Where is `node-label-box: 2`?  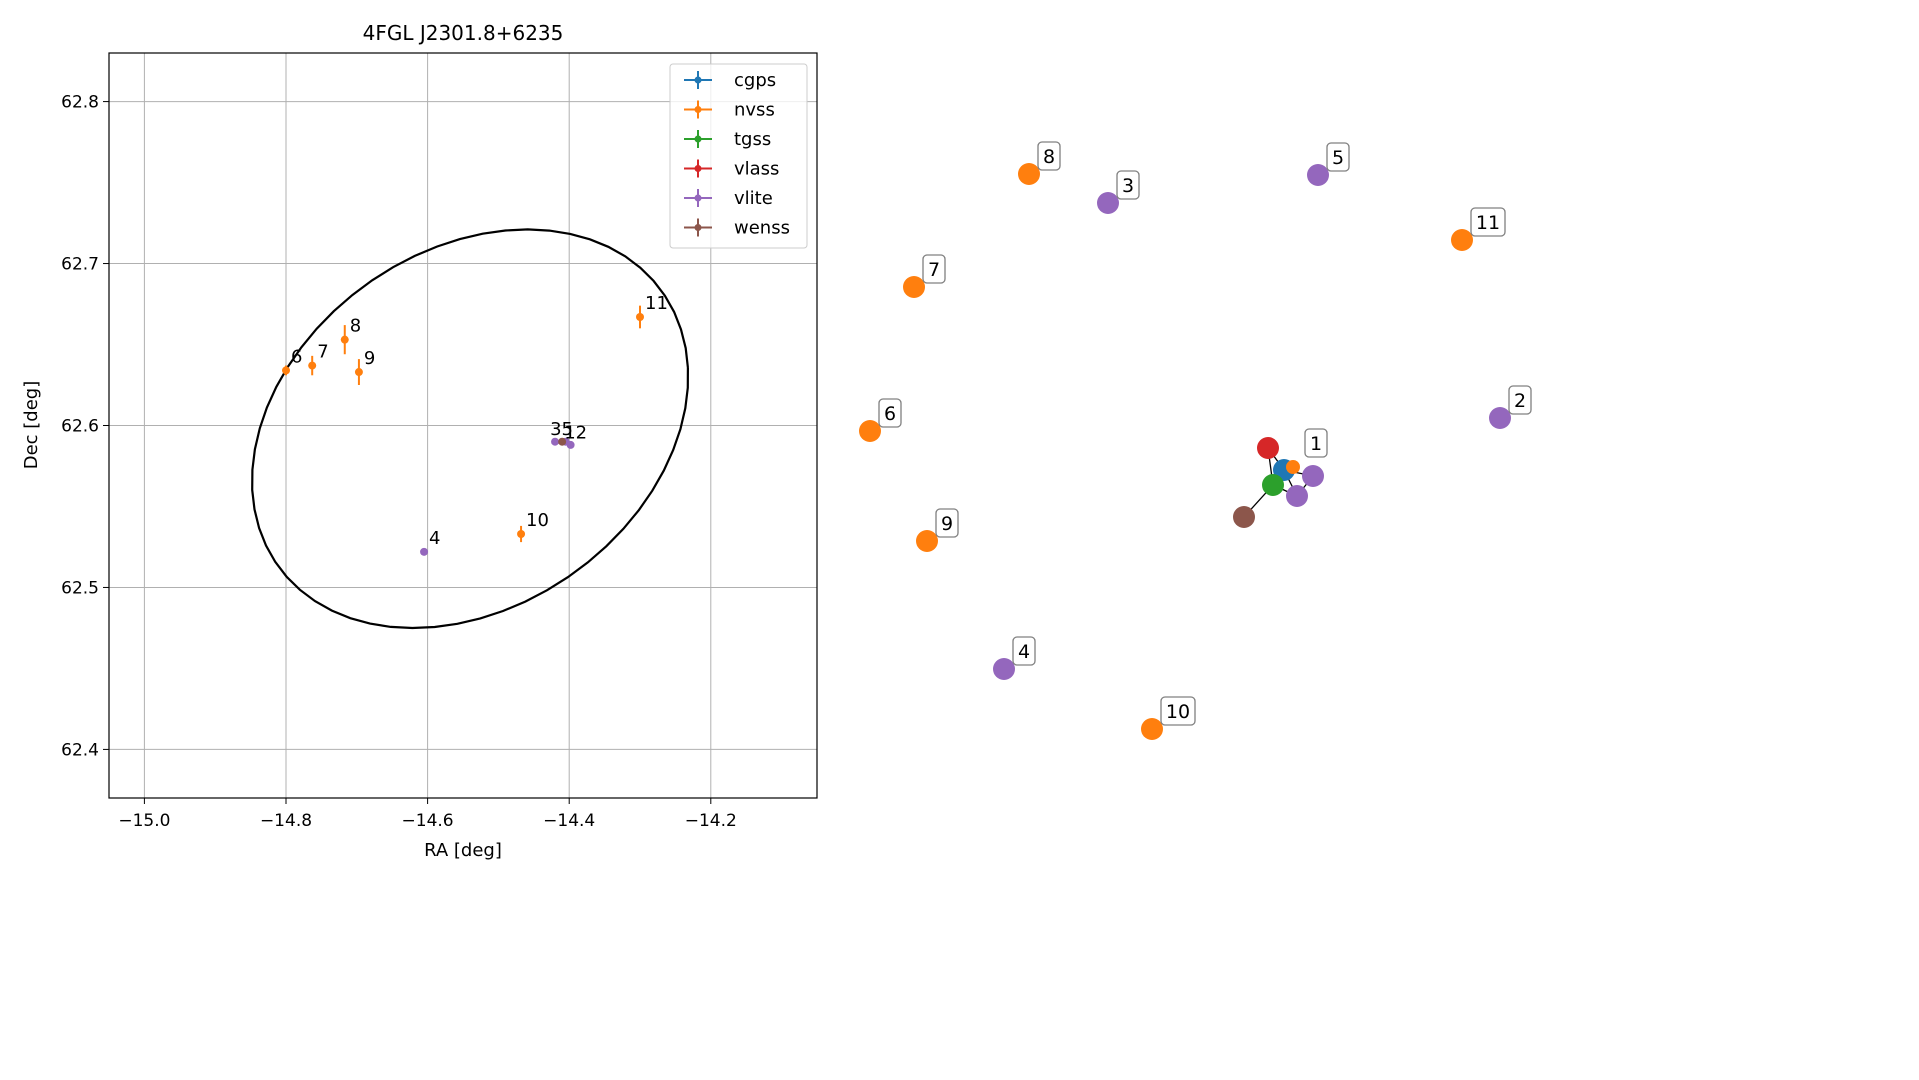 node-label-box: 2 is located at coordinates (1520, 400).